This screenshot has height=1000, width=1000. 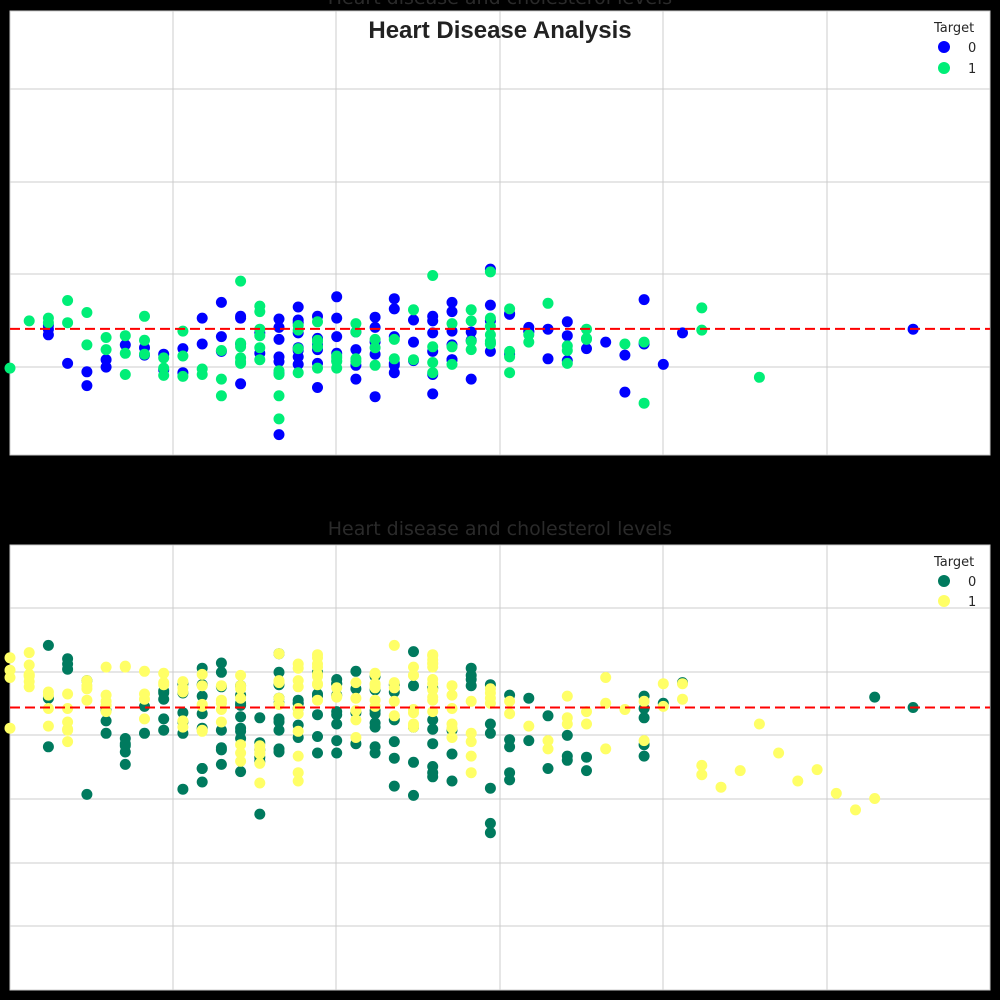 I want to click on legend-label-1-top: 1, so click(x=972, y=69).